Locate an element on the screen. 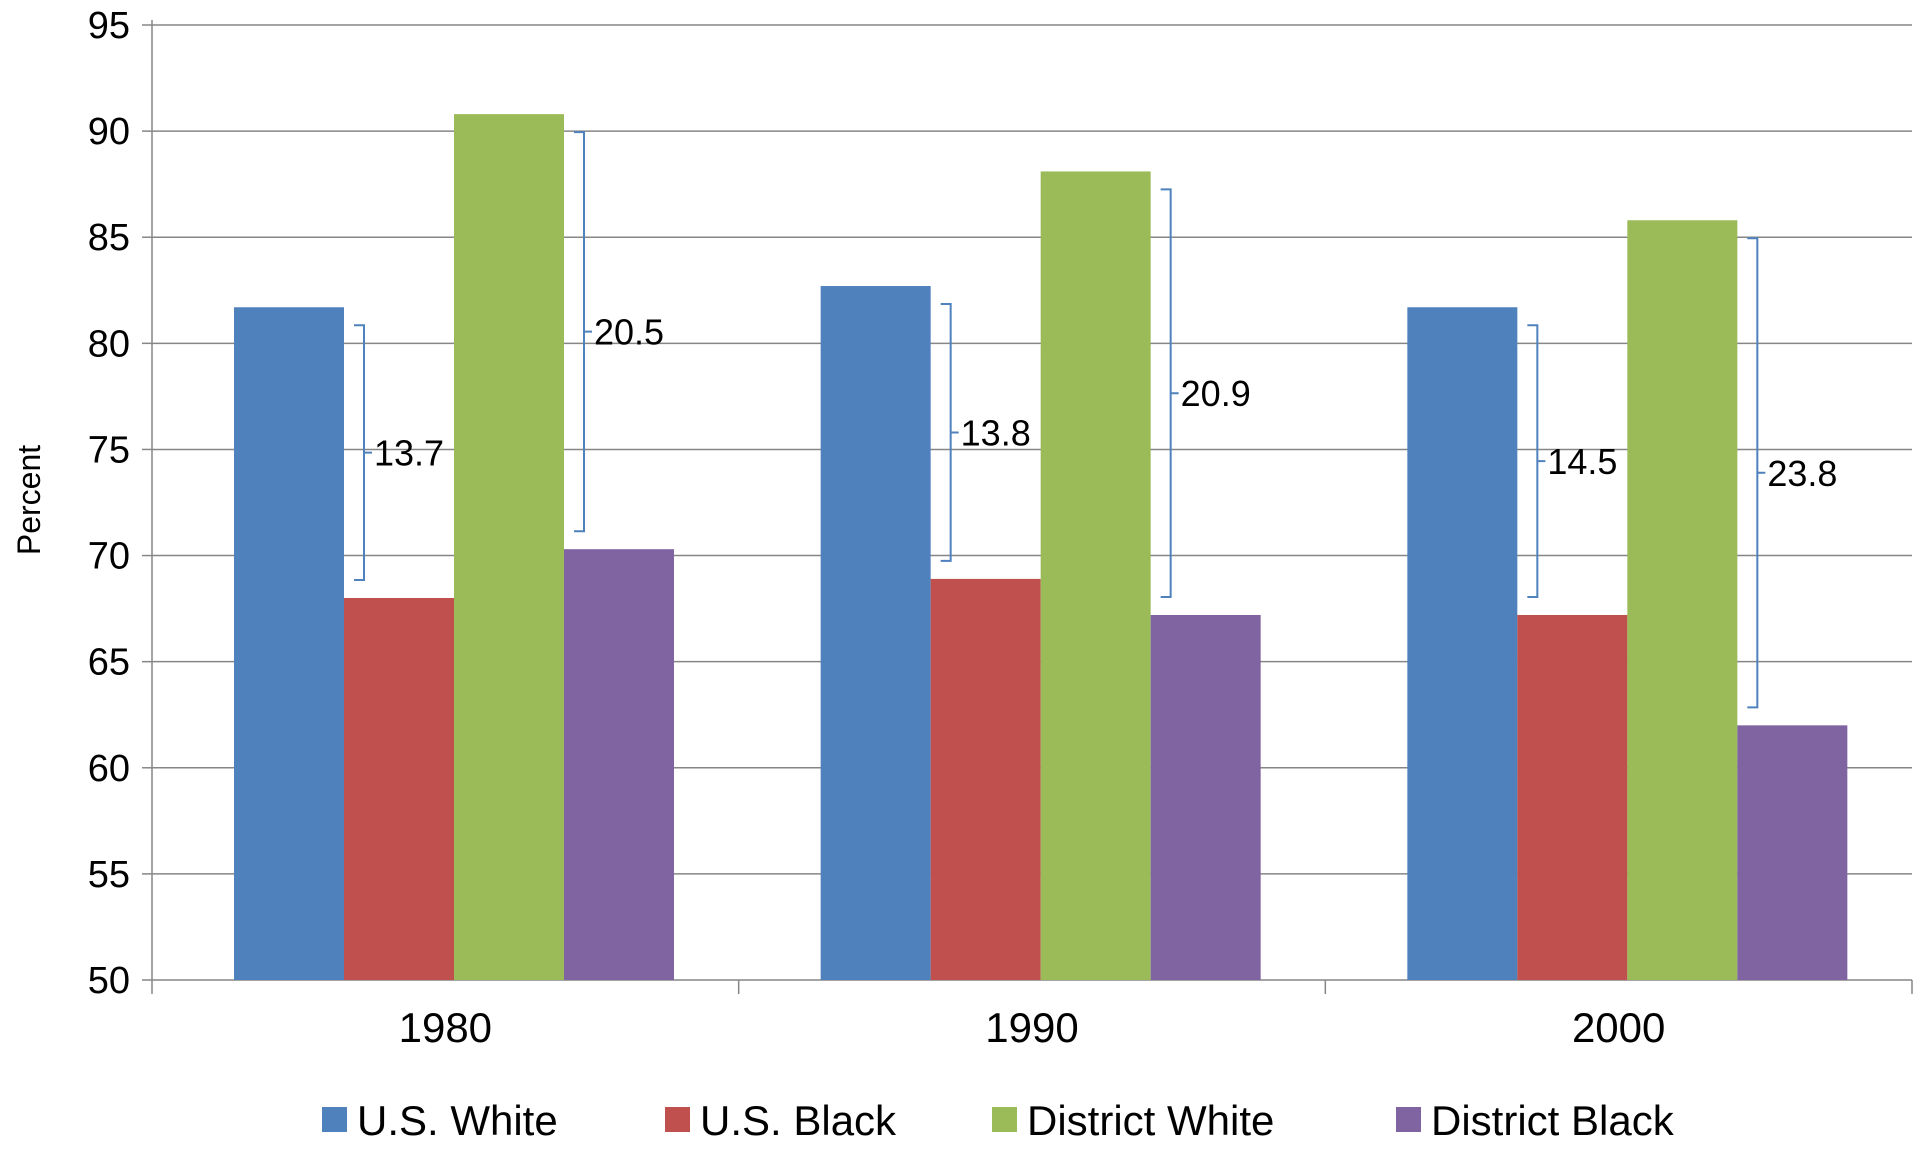 The height and width of the screenshot is (1155, 1915). x-tick-labels: 1980 1990 2000 is located at coordinates (1032, 1027).